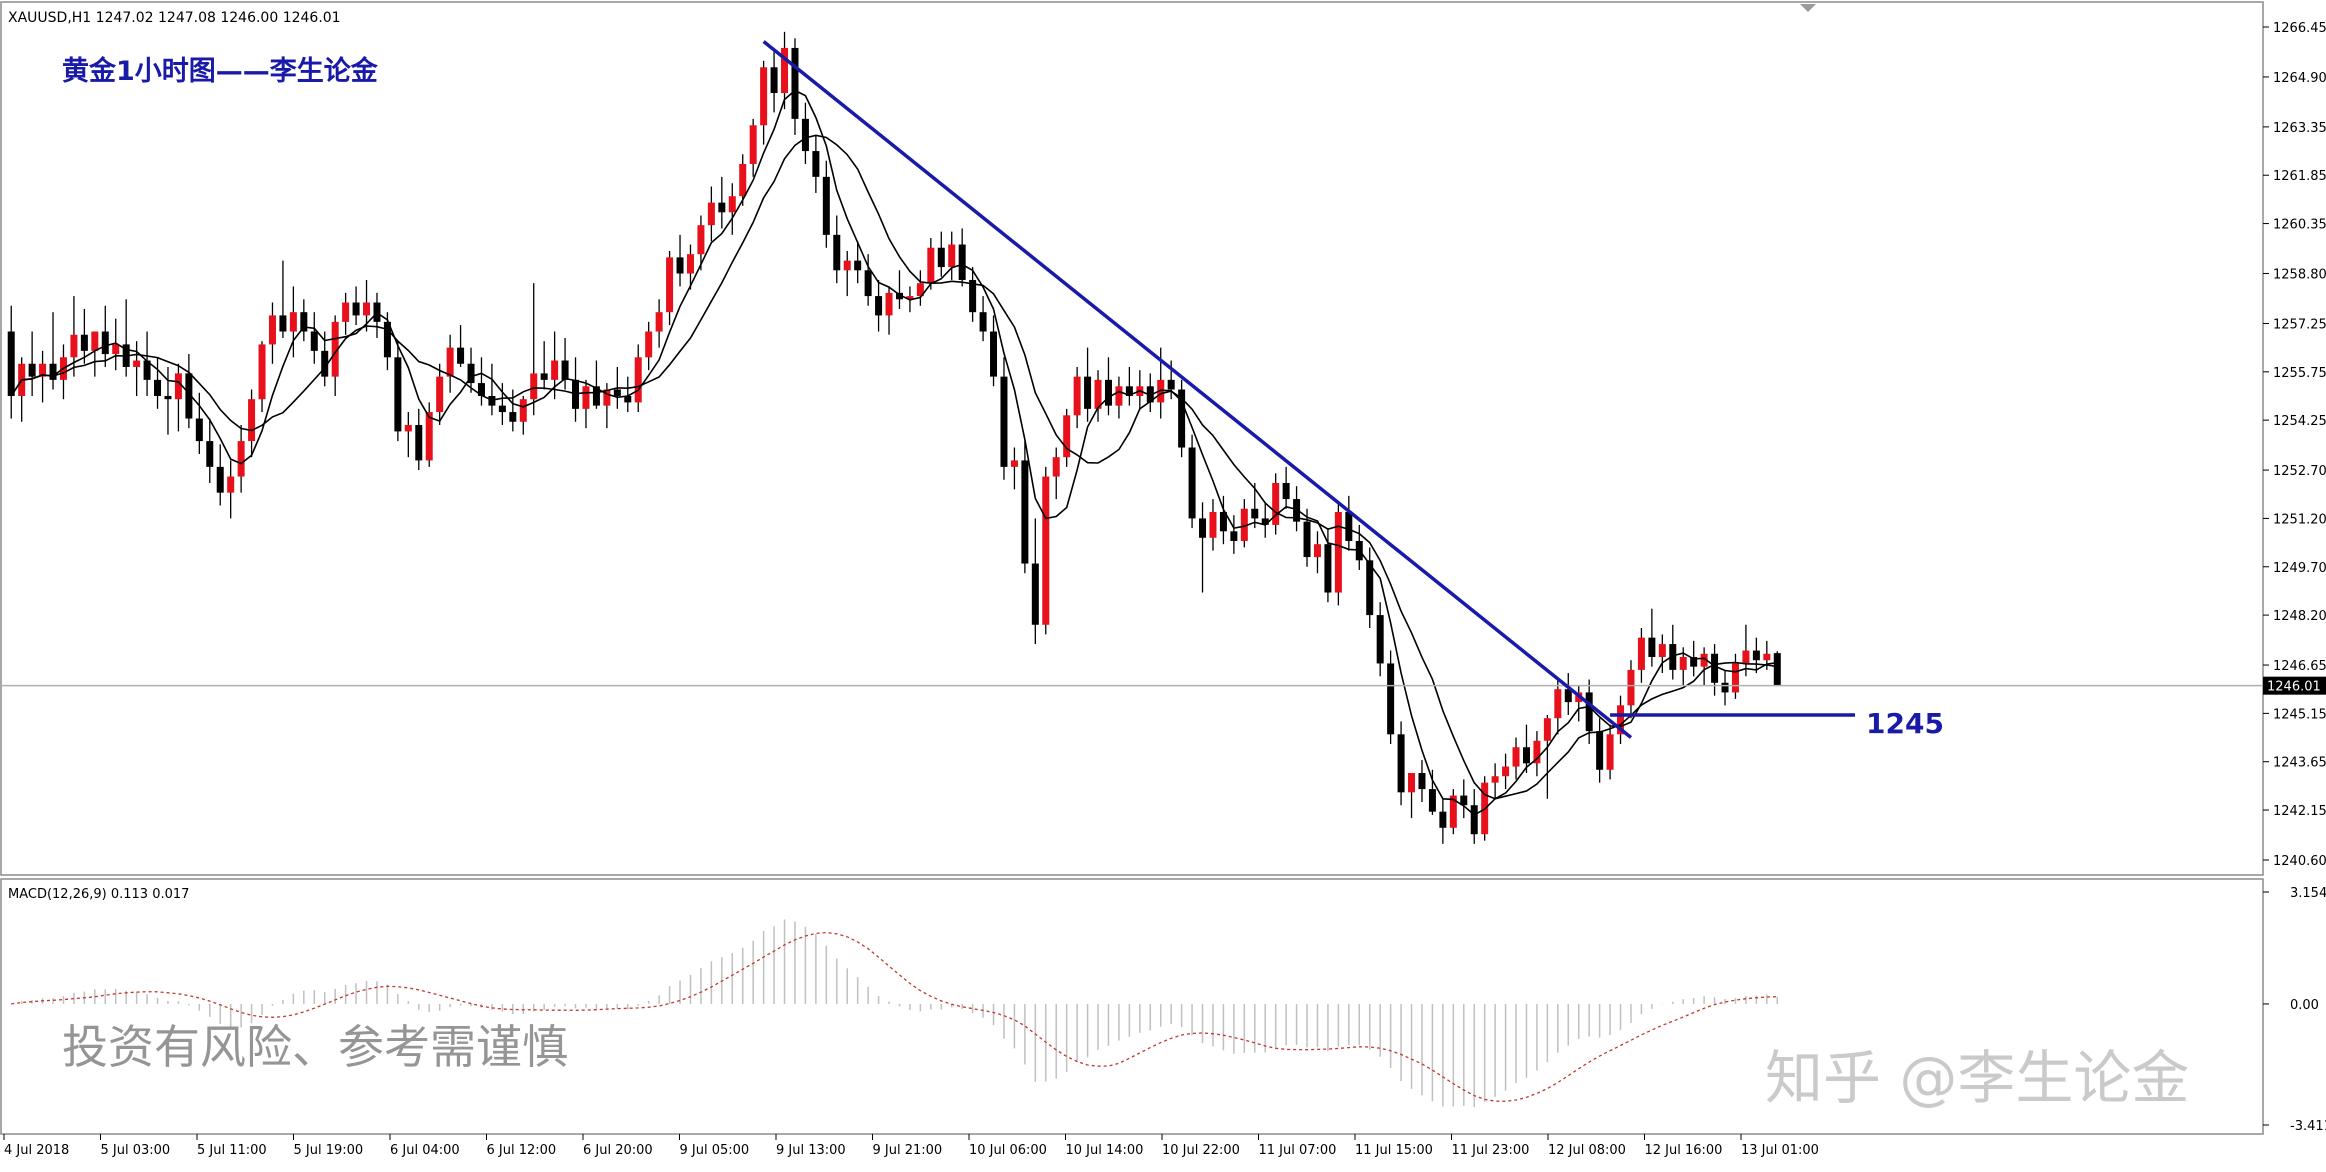 This screenshot has height=1172, width=2326. What do you see at coordinates (1684, 1150) in the screenshot?
I see `time-tick-label: 12 Jul 16:00` at bounding box center [1684, 1150].